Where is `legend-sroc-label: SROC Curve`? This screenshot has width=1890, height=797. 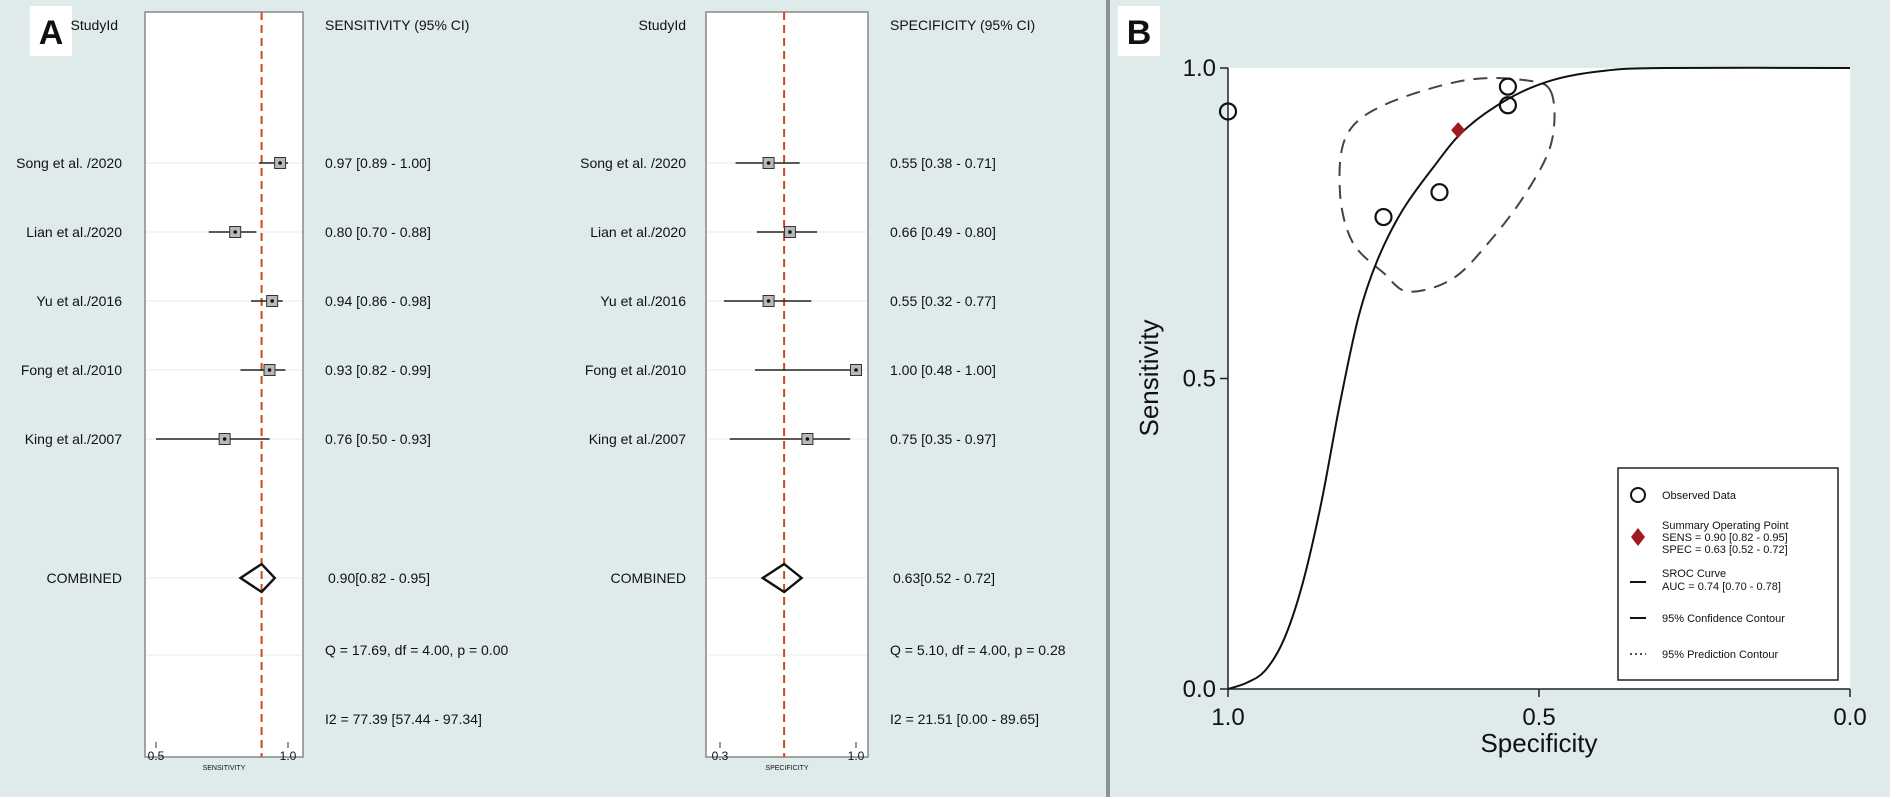
legend-sroc-label: SROC Curve is located at coordinates (1694, 574).